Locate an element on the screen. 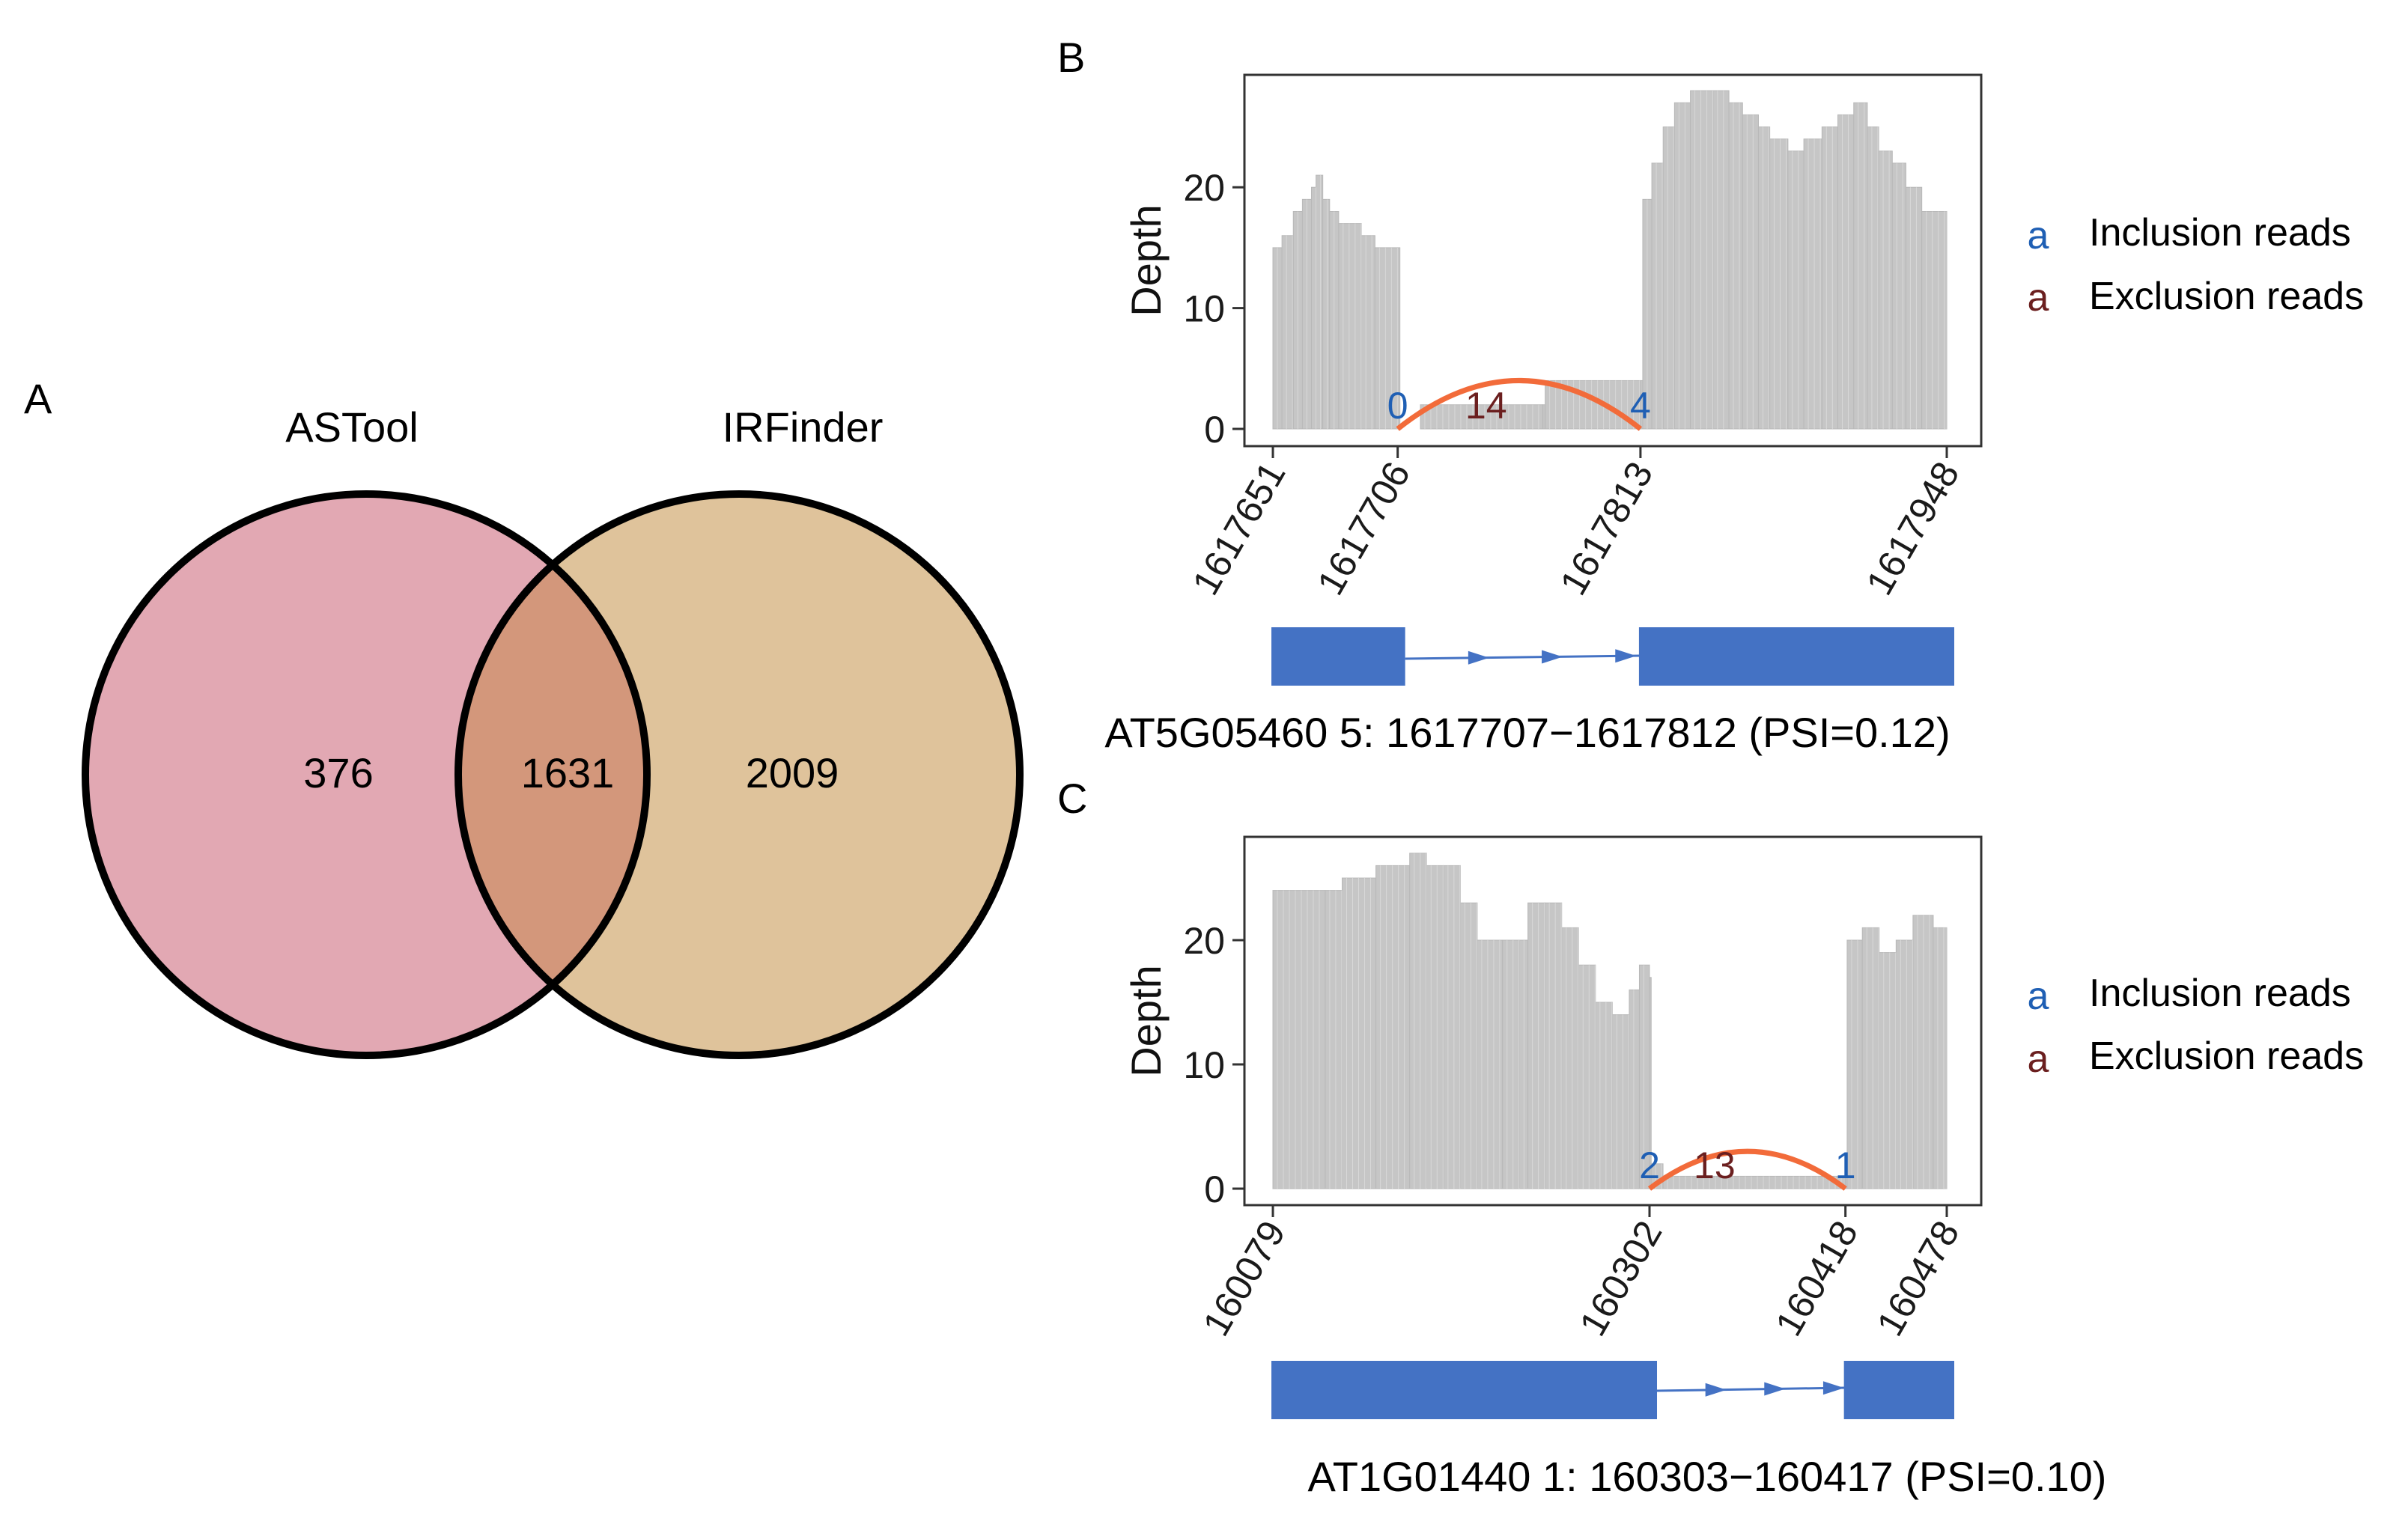  x-tick-label: 1617948 is located at coordinates (1913, 529).